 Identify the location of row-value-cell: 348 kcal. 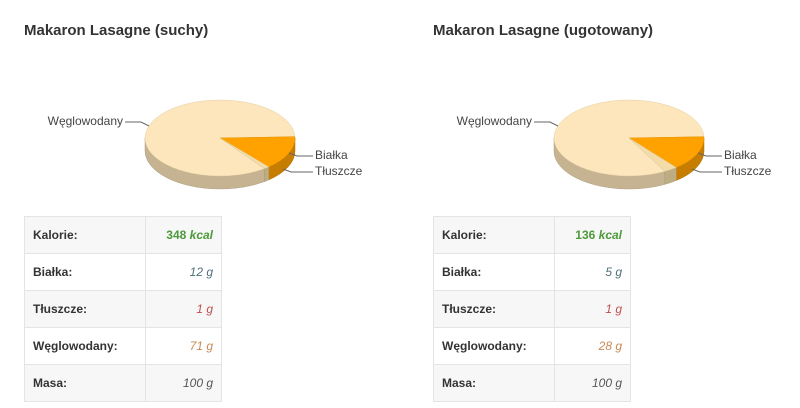
(183, 235).